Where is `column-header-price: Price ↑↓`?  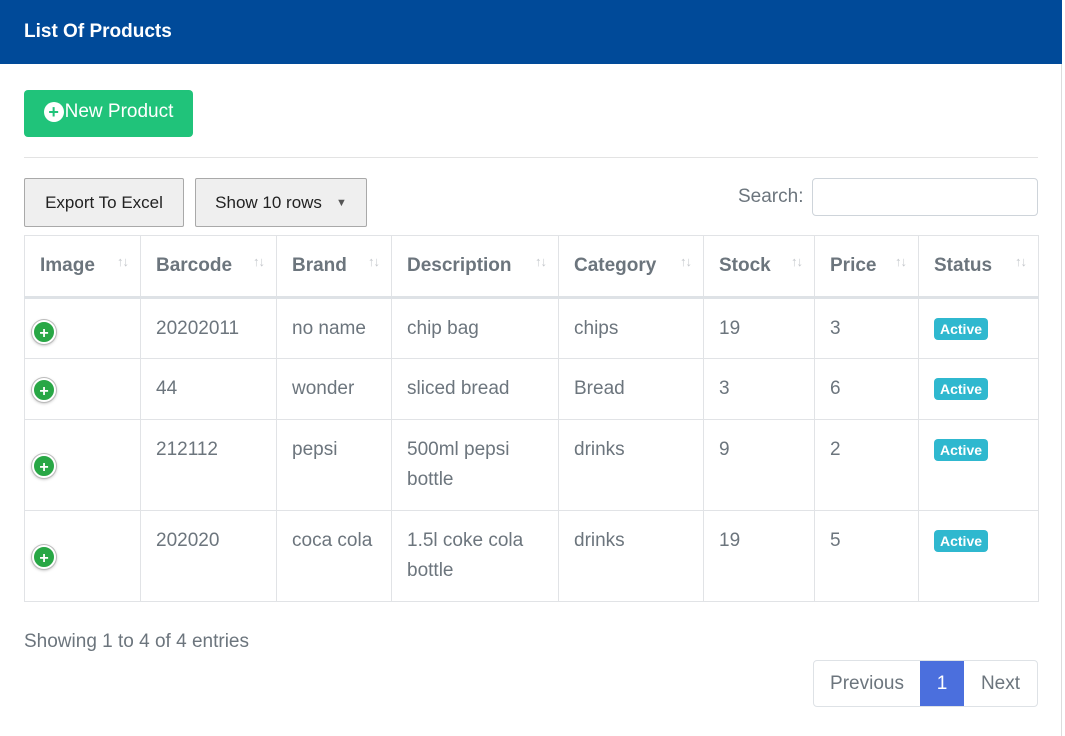
column-header-price: Price ↑↓ is located at coordinates (866, 267).